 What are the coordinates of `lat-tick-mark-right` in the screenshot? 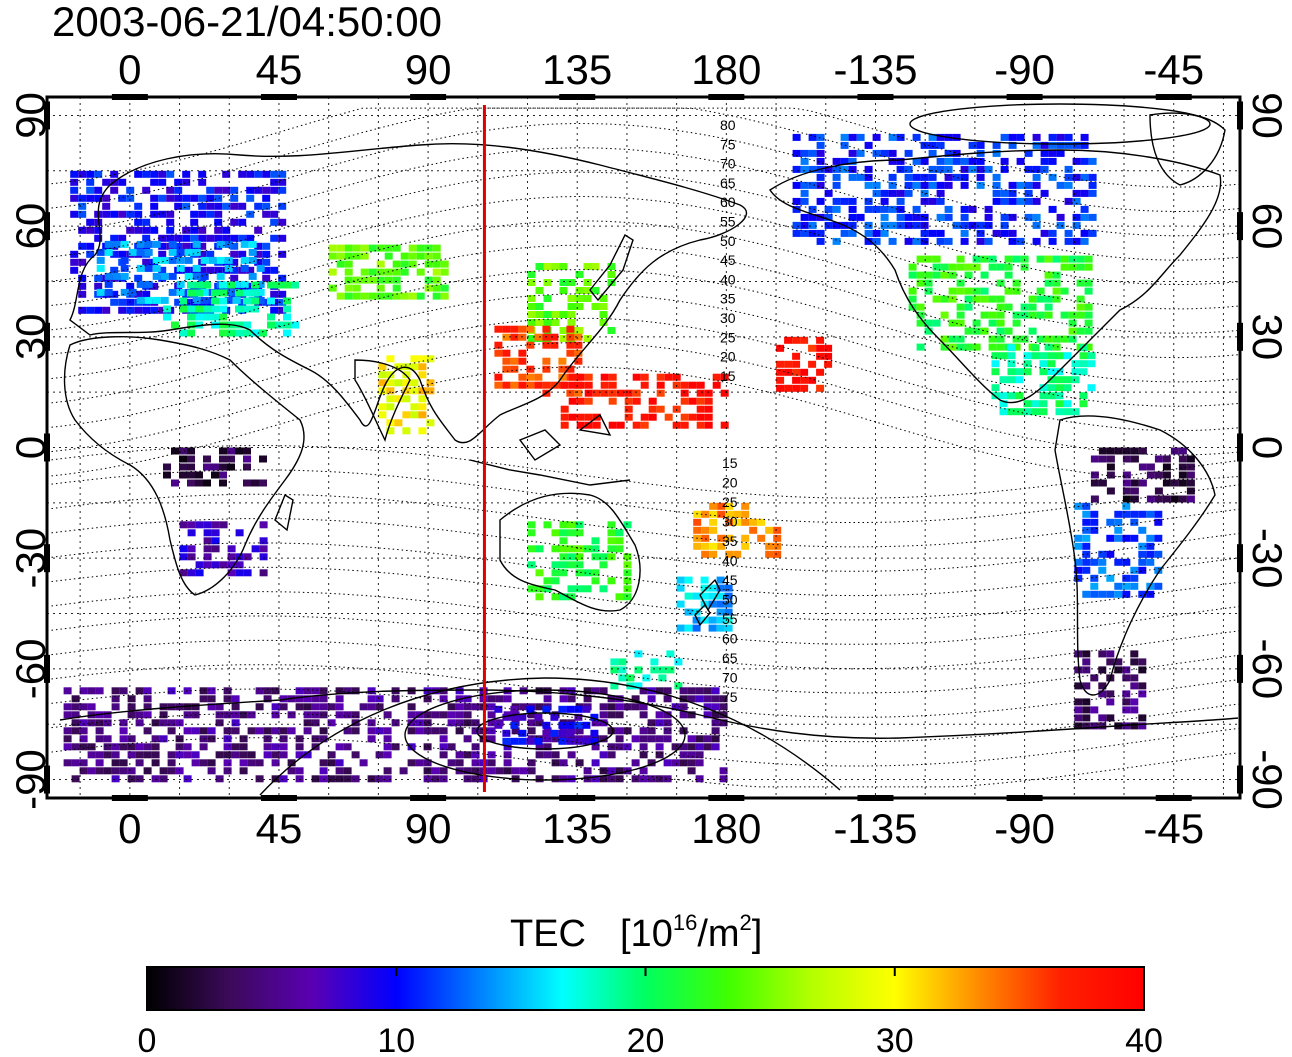 It's located at (1240, 779).